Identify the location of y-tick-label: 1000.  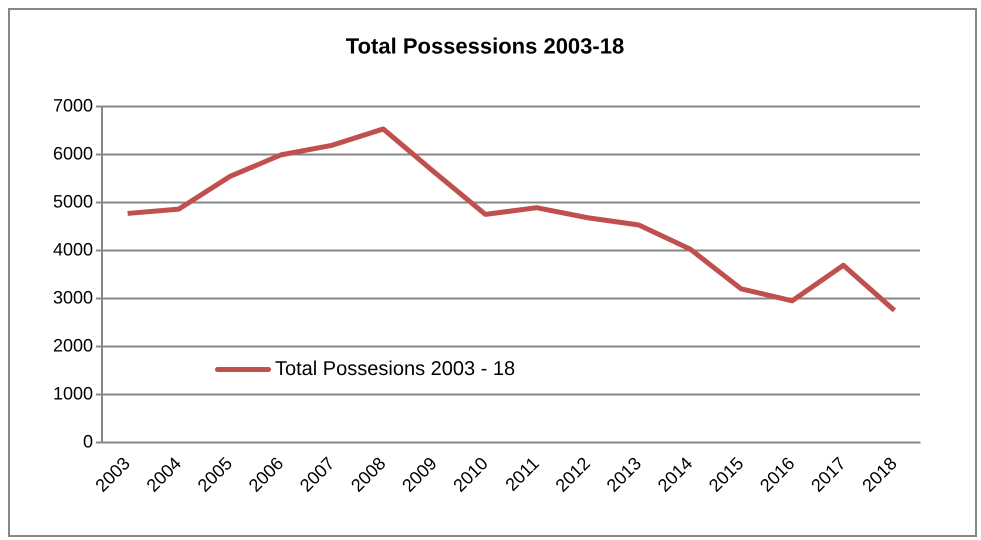
(73, 393).